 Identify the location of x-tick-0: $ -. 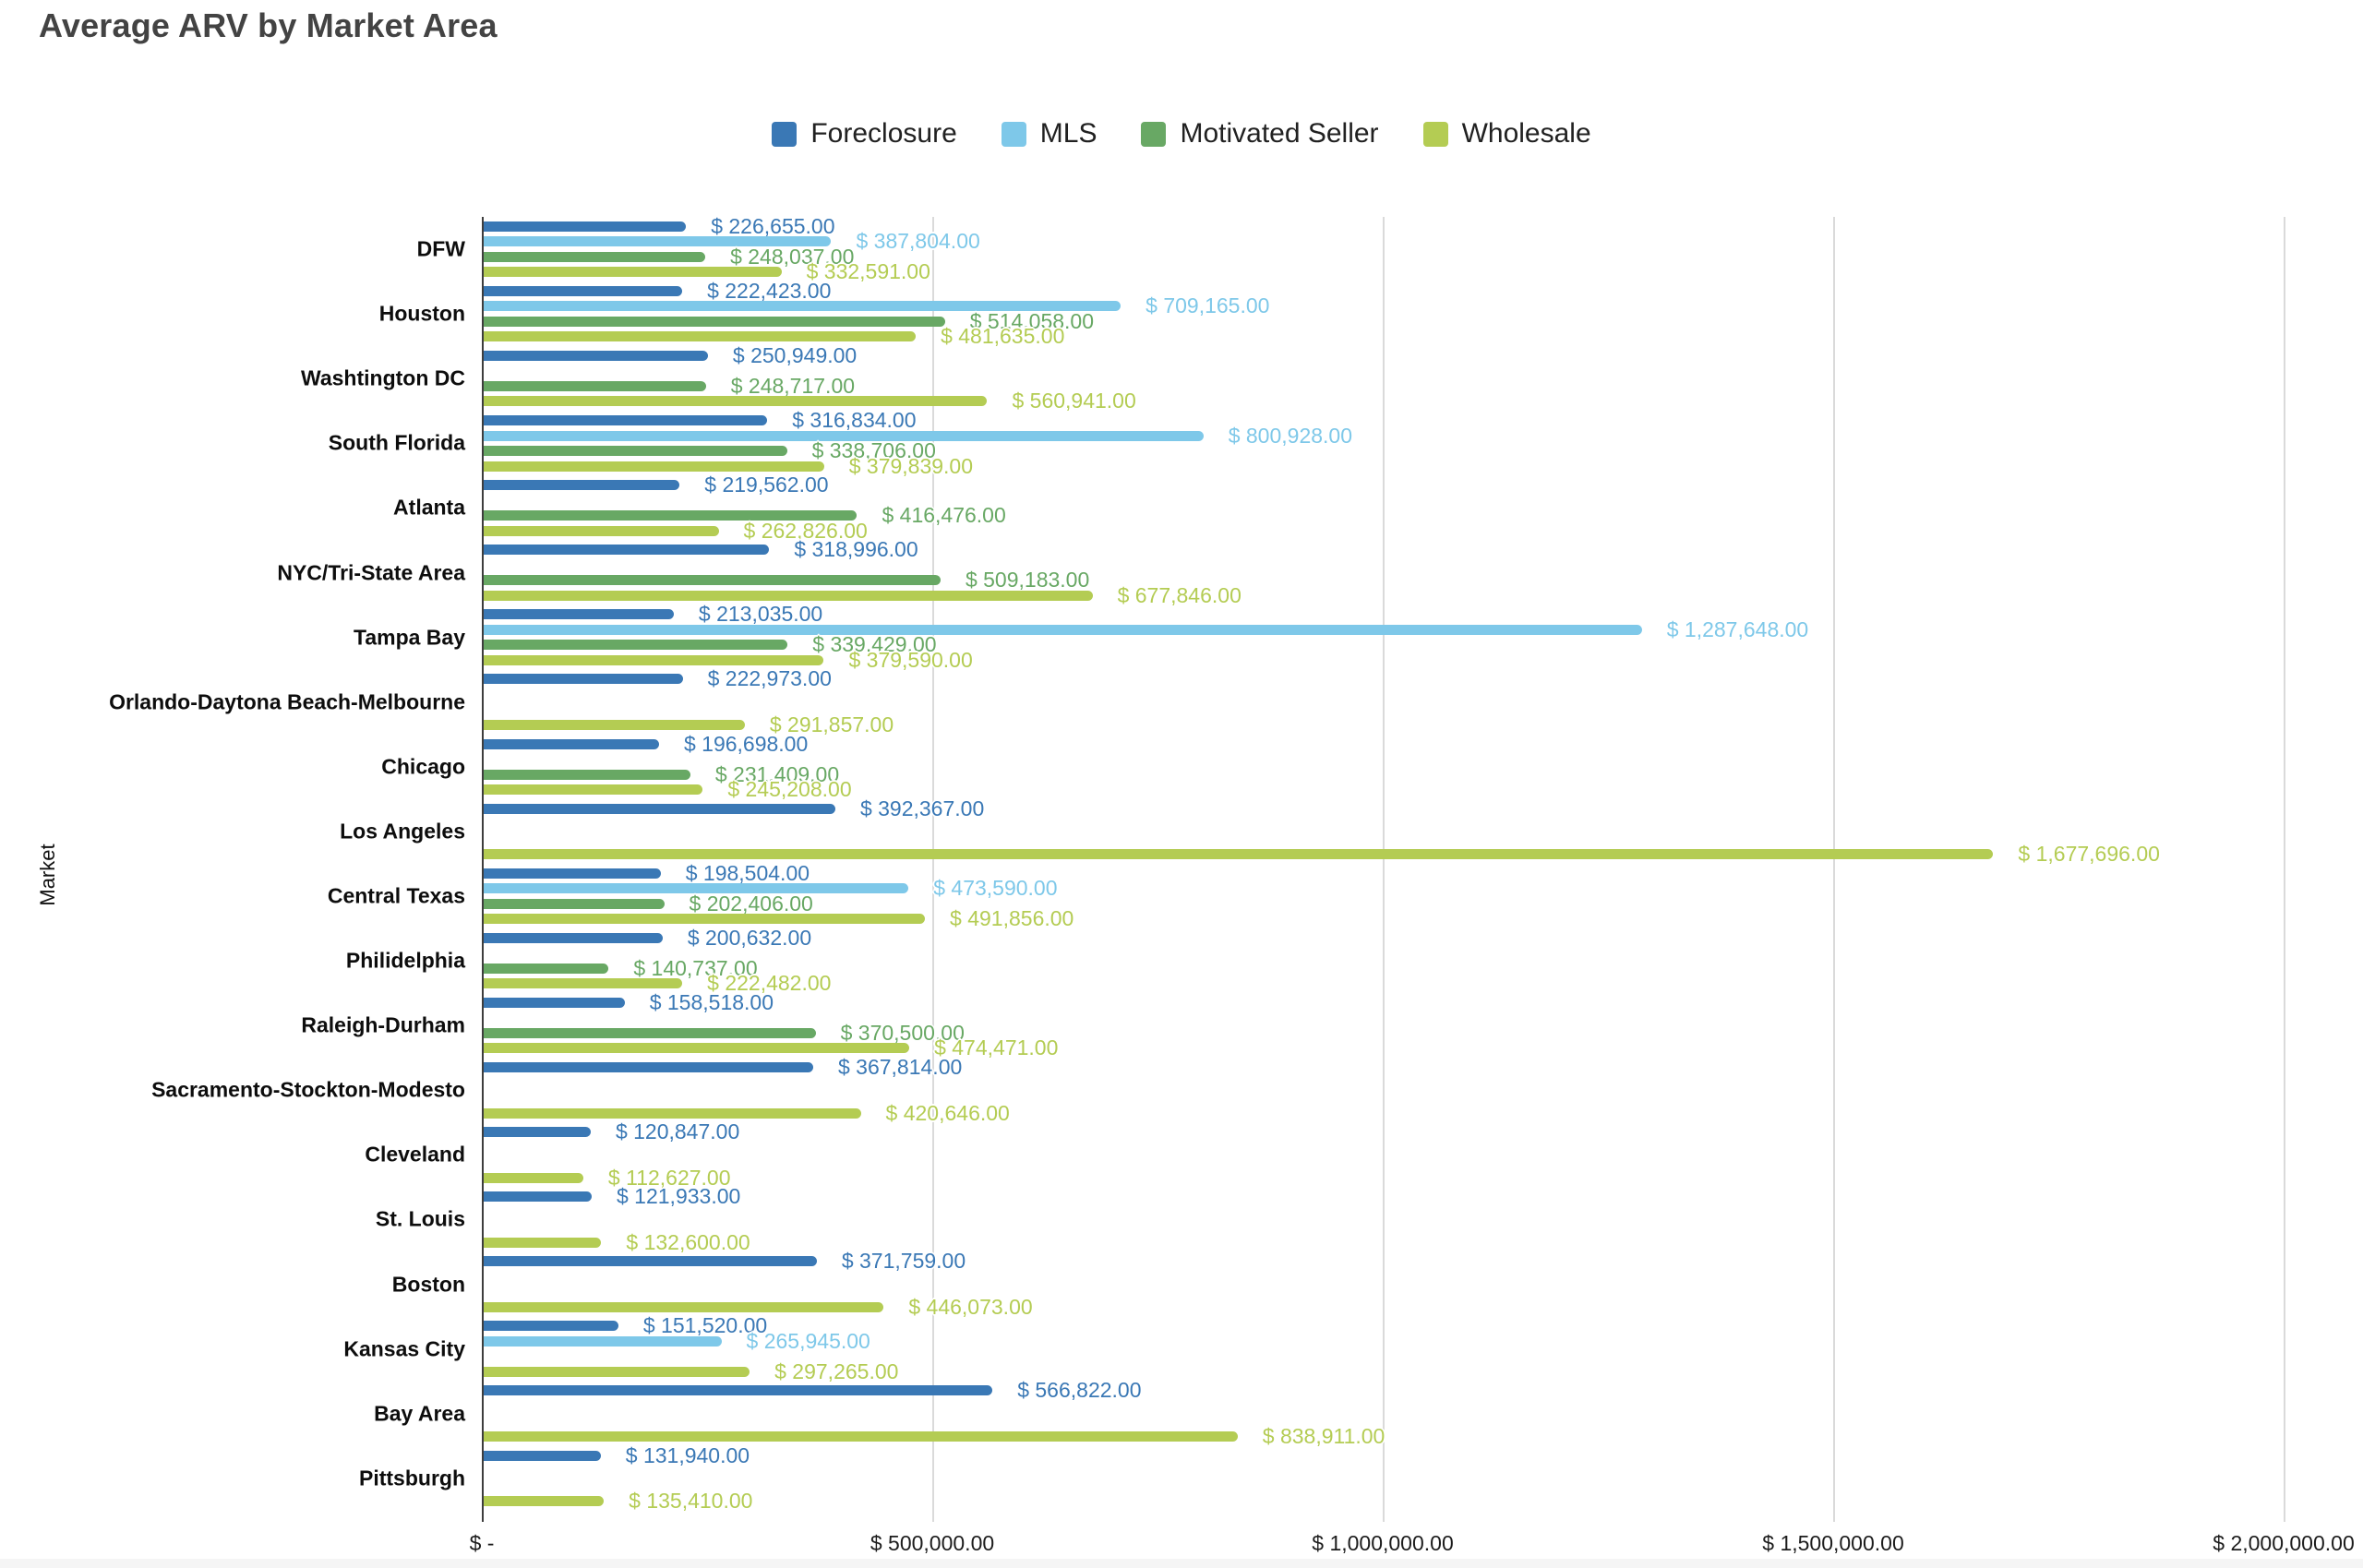
(482, 1543).